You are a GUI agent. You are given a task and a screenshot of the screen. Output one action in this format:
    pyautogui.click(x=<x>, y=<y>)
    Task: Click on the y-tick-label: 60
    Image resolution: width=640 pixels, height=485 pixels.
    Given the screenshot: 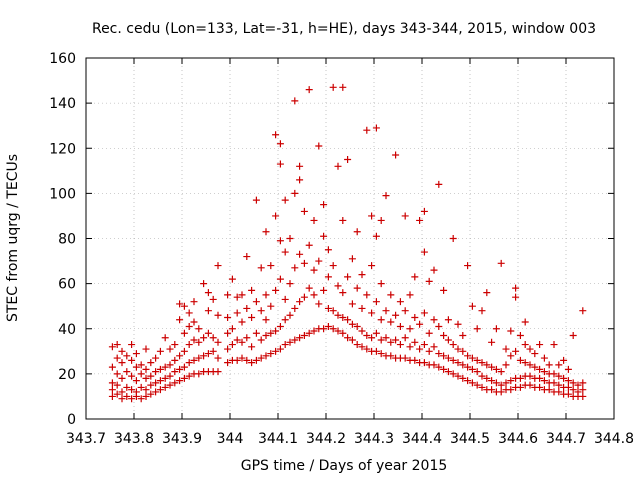 What is the action you would take?
    pyautogui.click(x=67, y=285)
    